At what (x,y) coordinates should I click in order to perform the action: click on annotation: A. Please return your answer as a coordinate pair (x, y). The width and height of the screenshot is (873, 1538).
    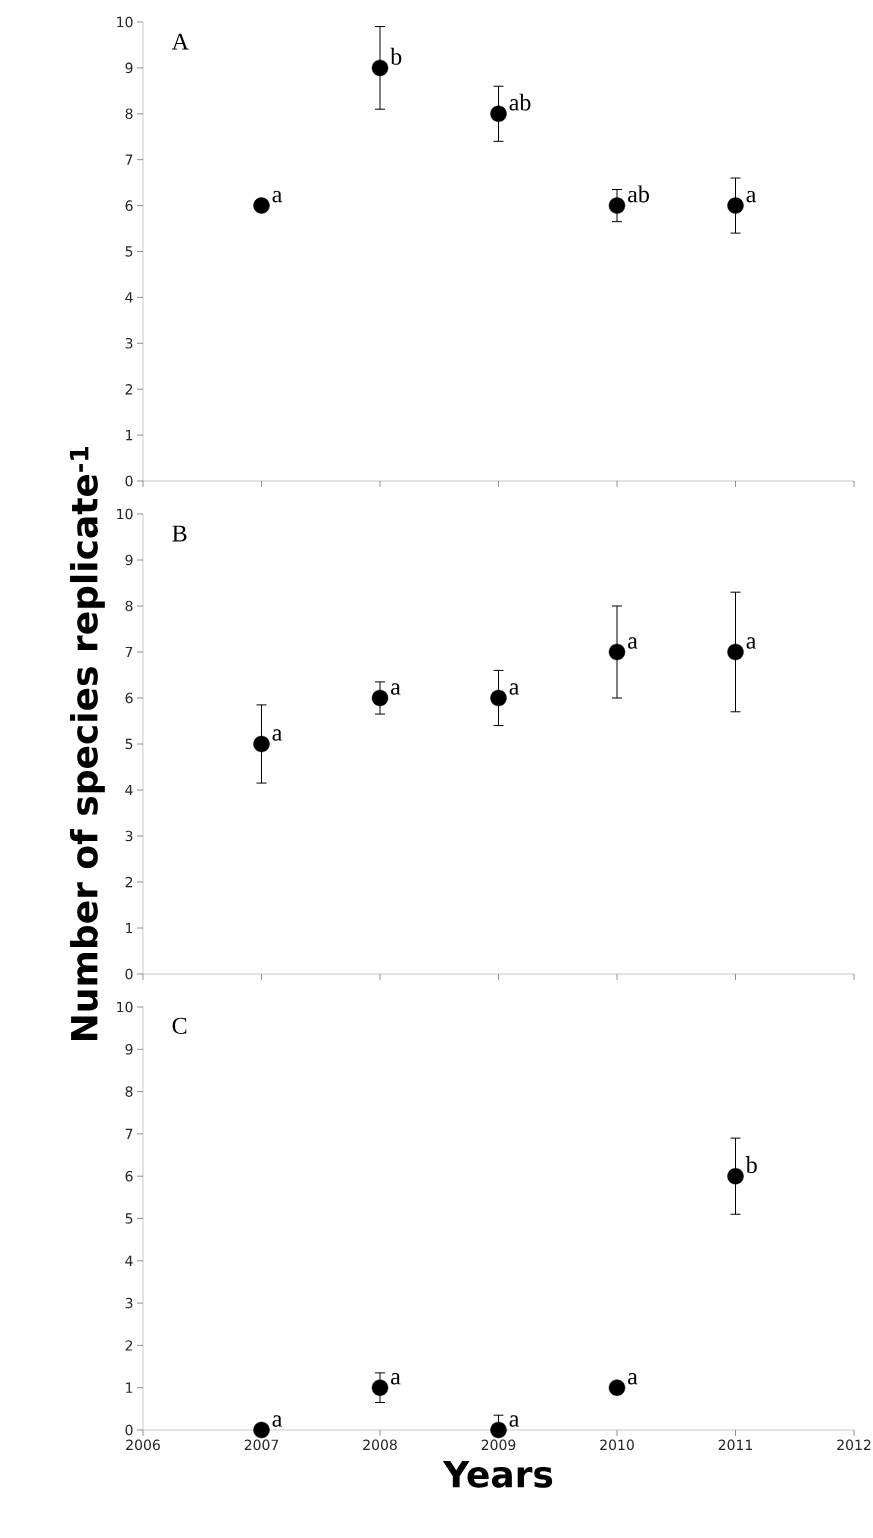
    Looking at the image, I should click on (180, 41).